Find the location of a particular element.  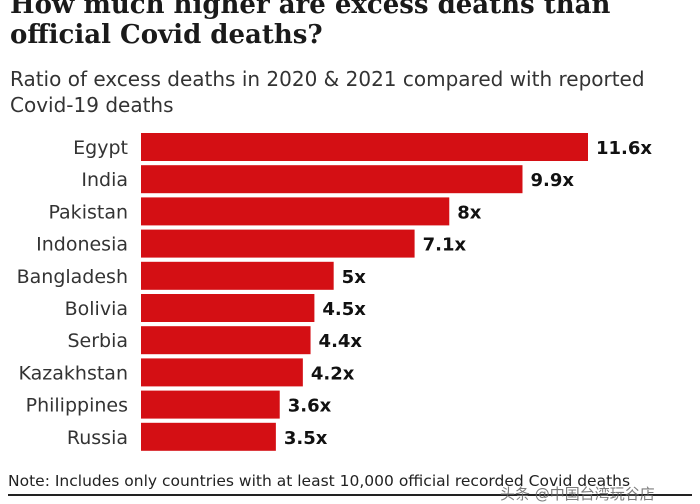

value-label-india: 9.9x is located at coordinates (552, 180).